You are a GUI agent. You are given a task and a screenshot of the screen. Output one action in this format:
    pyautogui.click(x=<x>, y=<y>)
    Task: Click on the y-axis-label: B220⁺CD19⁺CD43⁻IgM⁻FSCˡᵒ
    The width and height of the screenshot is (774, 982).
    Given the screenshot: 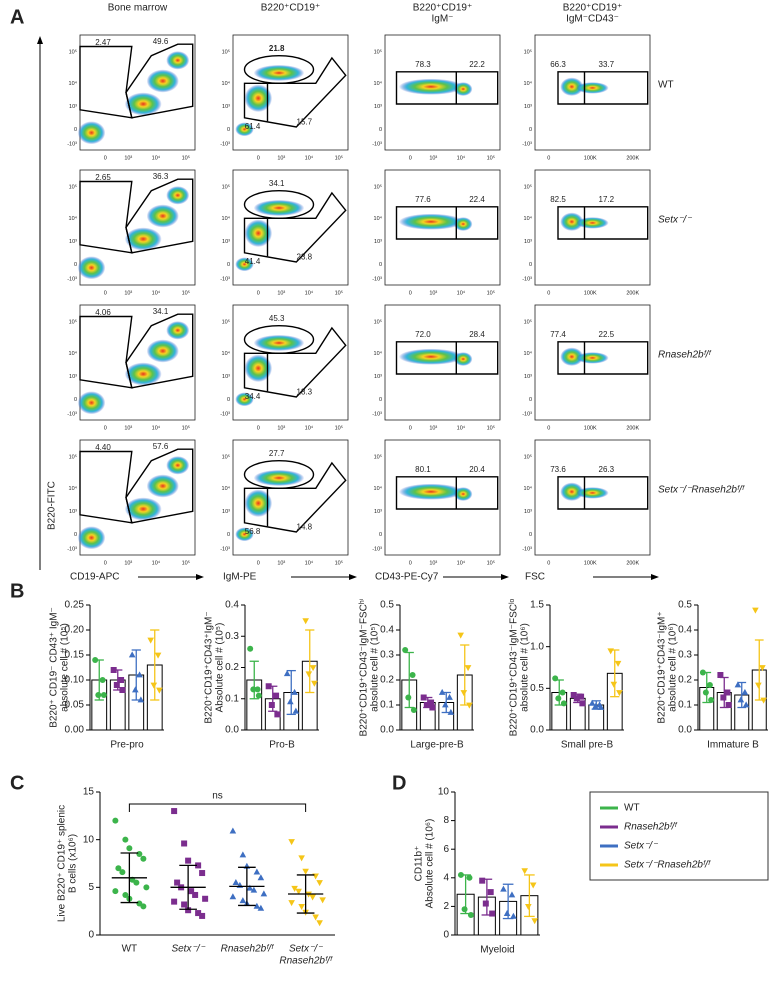 What is the action you would take?
    pyautogui.click(x=514, y=667)
    